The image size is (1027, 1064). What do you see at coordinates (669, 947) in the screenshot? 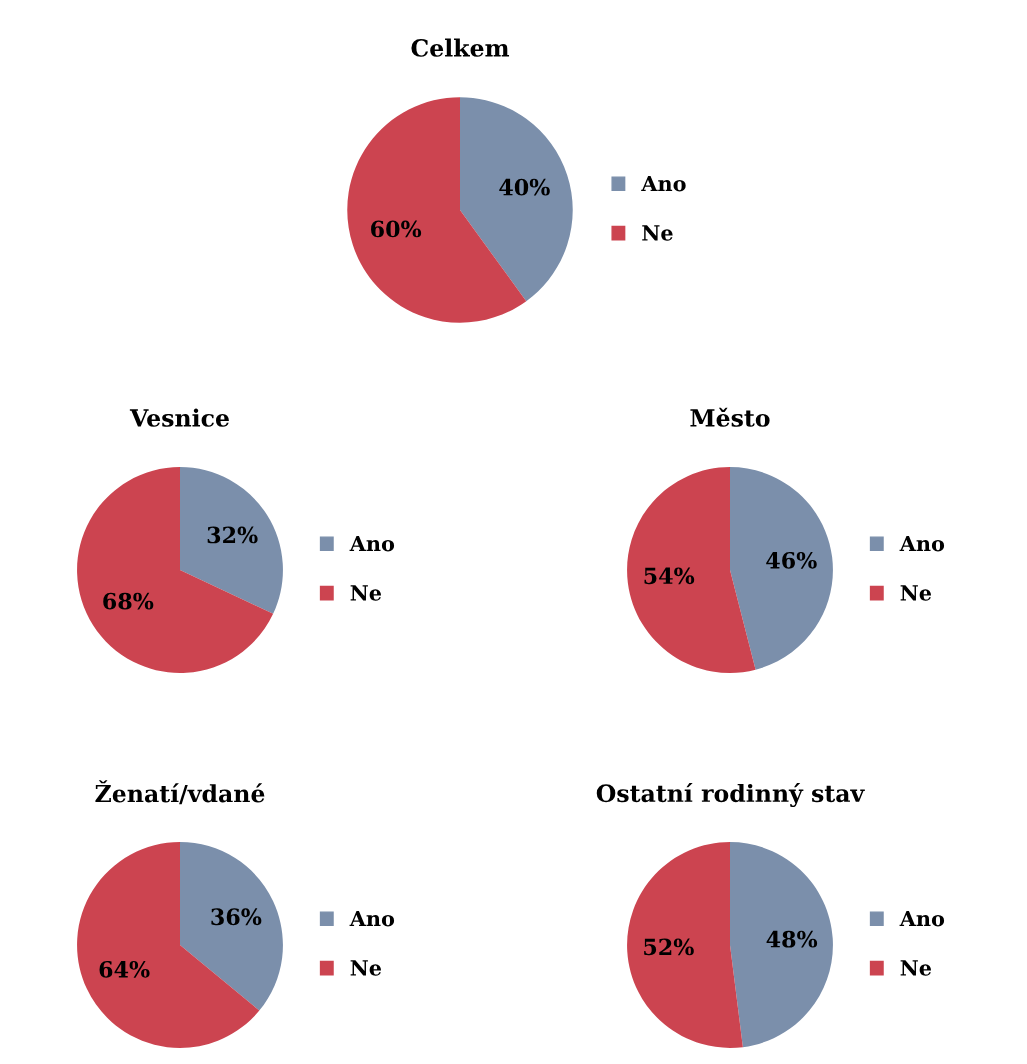
I see `data-label: 52%` at bounding box center [669, 947].